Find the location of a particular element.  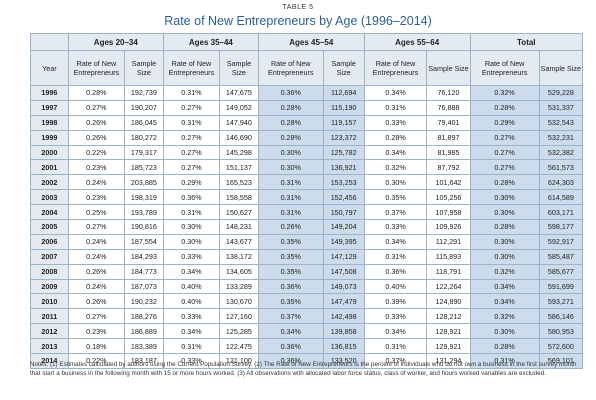

data-cell: 115,190 is located at coordinates (343, 107).